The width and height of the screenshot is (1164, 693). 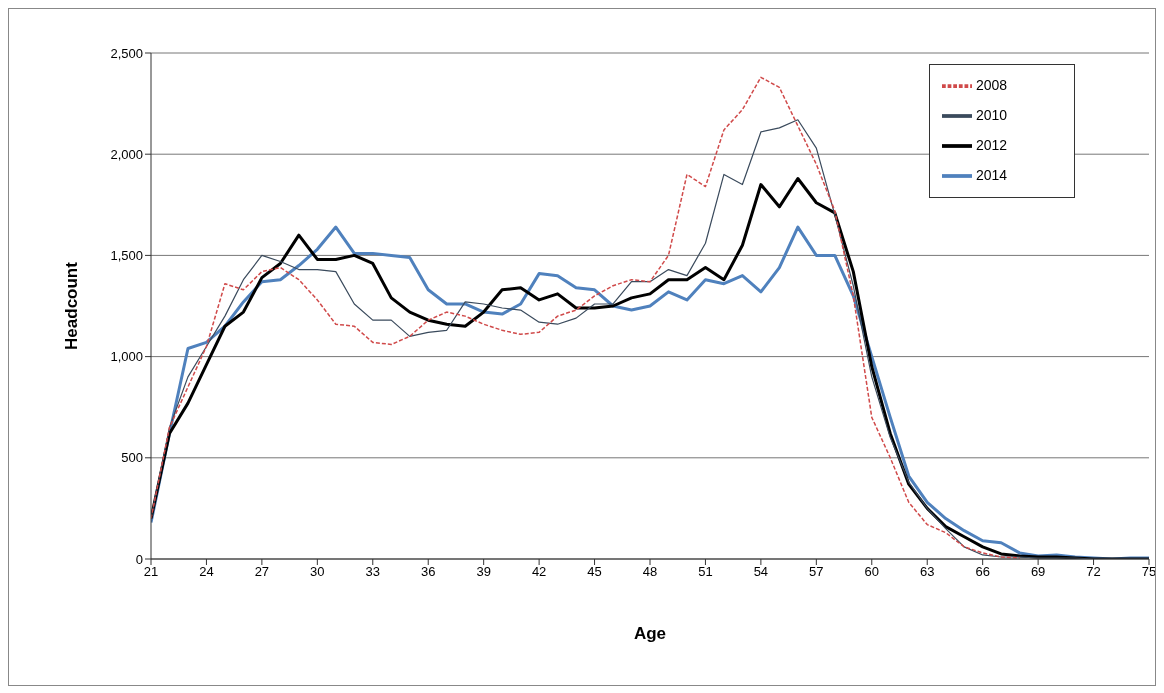 What do you see at coordinates (761, 572) in the screenshot?
I see `x-tick-label: 54` at bounding box center [761, 572].